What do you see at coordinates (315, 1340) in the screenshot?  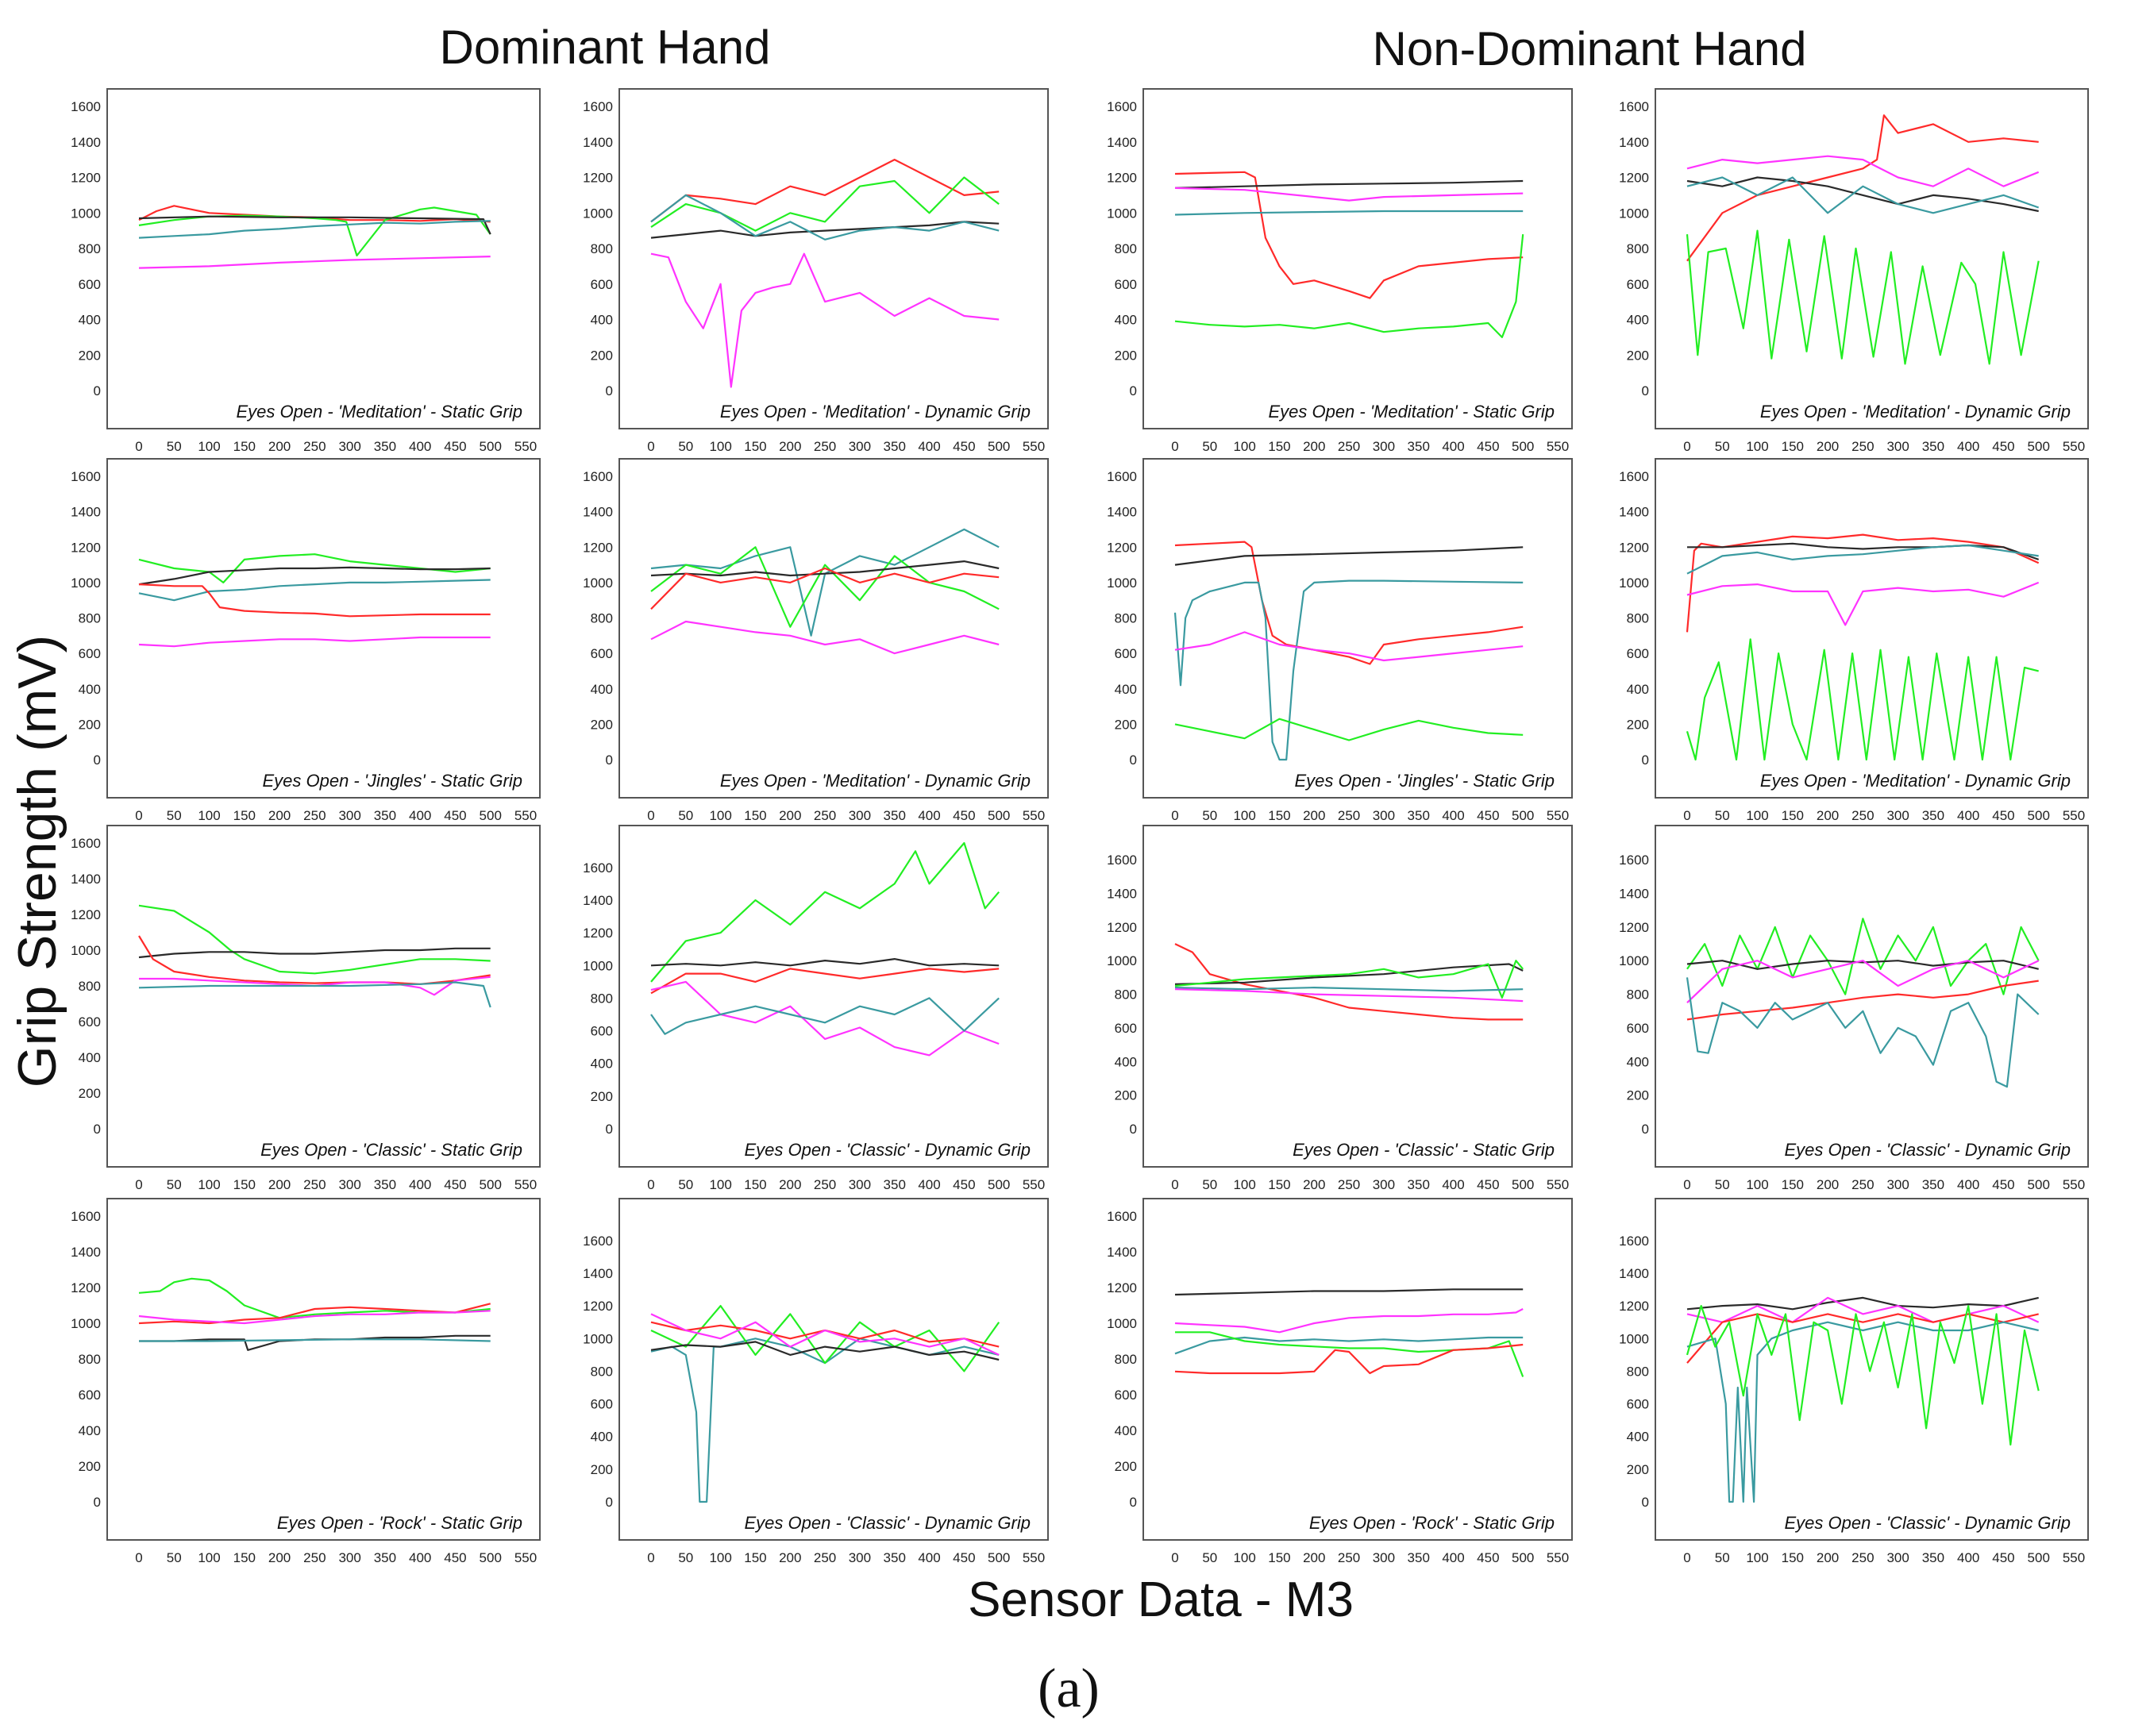 I see `series-line-teal` at bounding box center [315, 1340].